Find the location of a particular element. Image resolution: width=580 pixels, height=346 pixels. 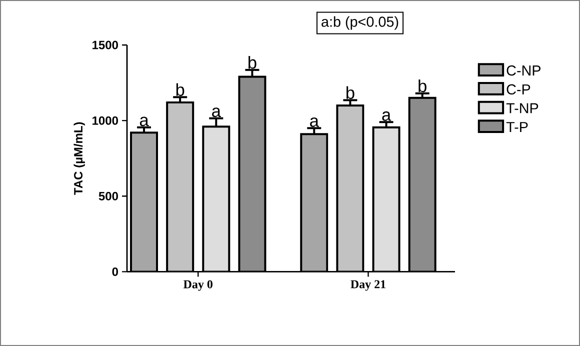

y-tick-label: 0 is located at coordinates (115, 271).